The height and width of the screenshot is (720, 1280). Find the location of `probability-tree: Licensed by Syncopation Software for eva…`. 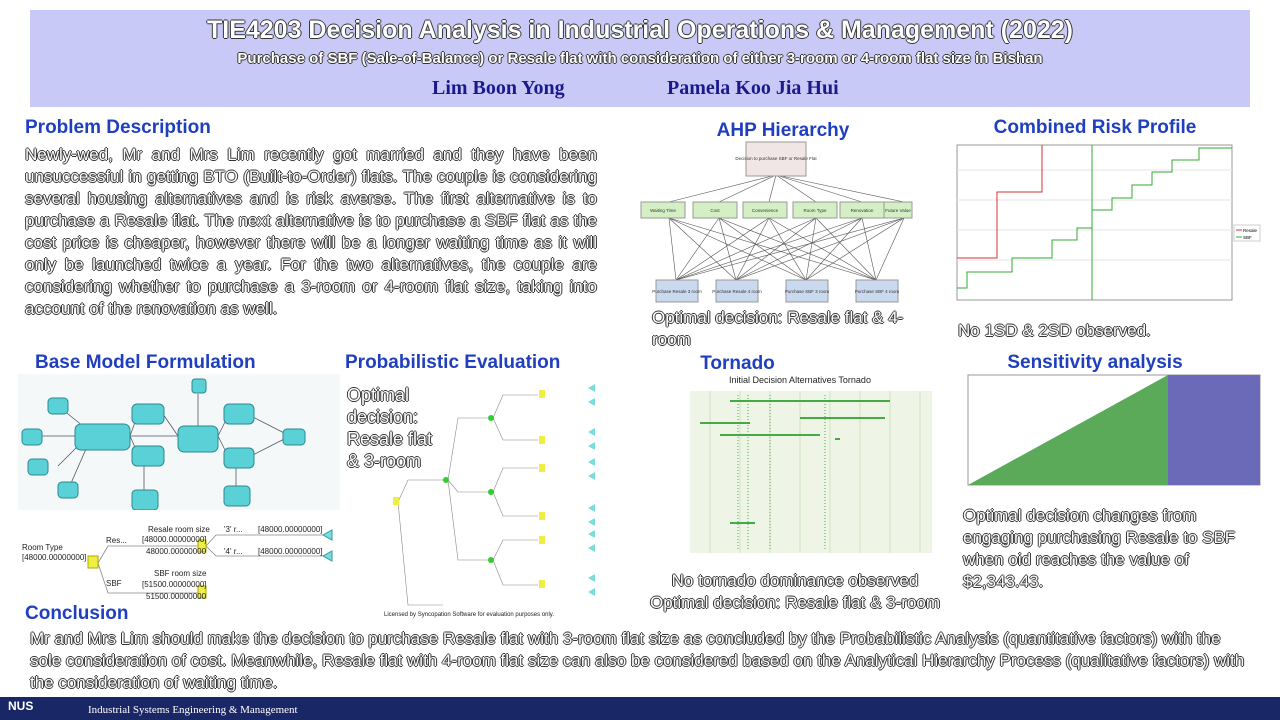

probability-tree: Licensed by Syncopation Software for eva… is located at coordinates (489, 501).